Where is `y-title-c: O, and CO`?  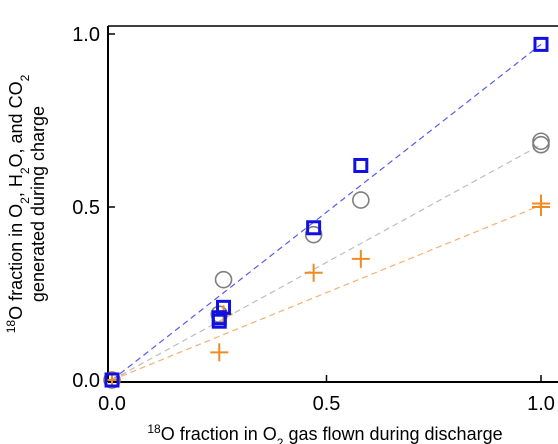
y-title-c: O, and CO is located at coordinates (16, 124).